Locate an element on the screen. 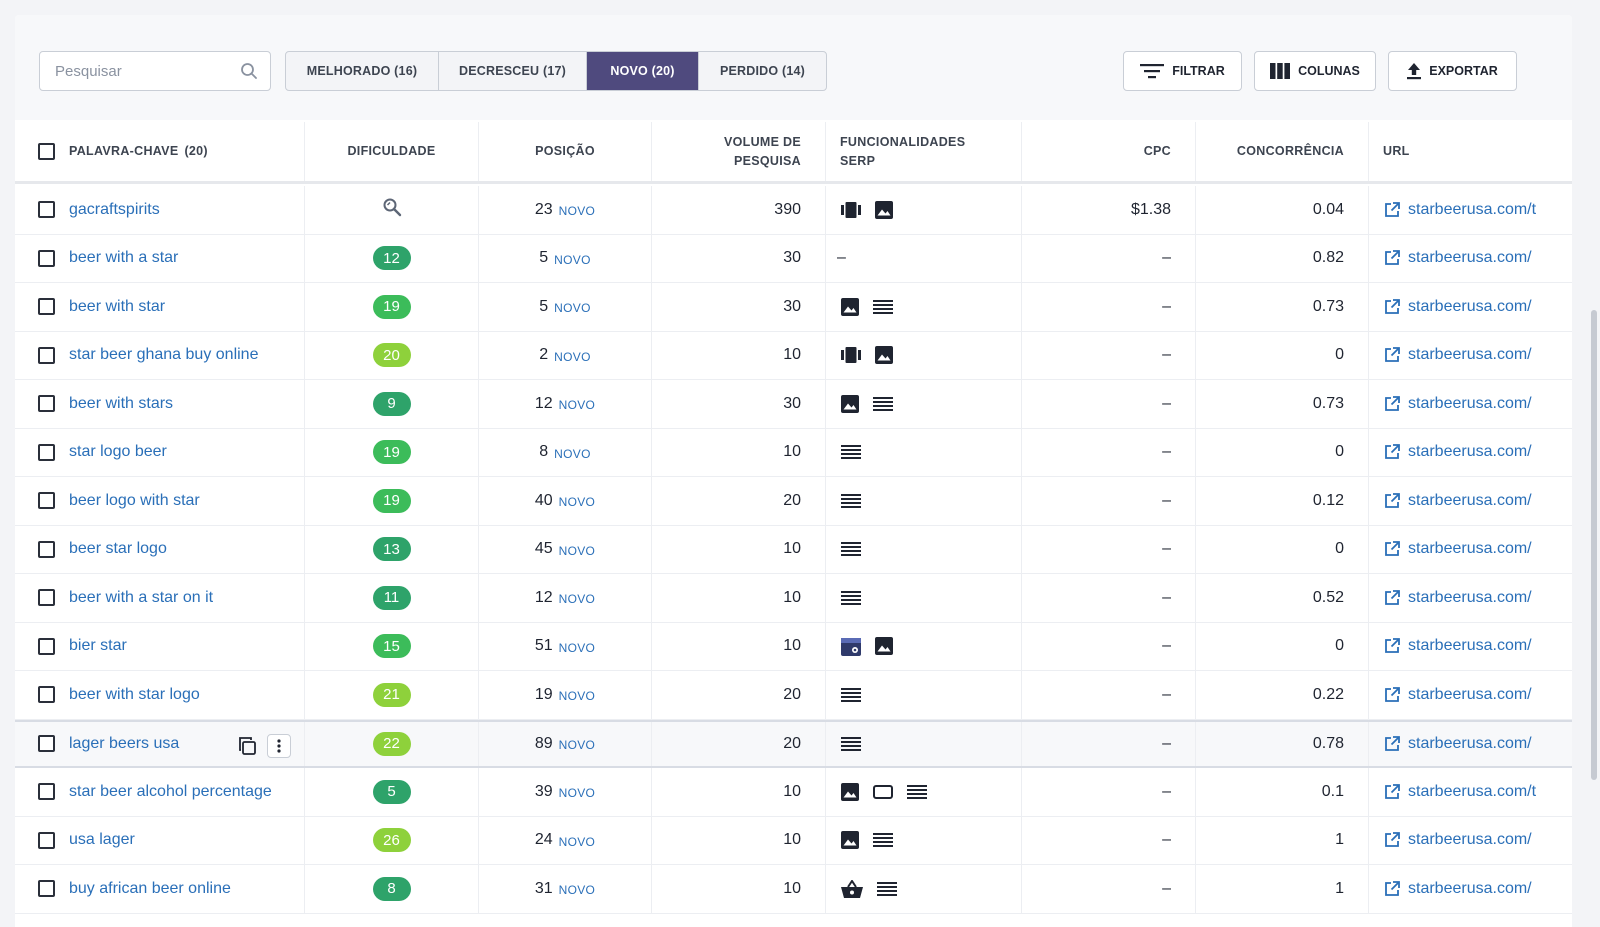 This screenshot has width=1600, height=927. local-pack-icon is located at coordinates (851, 646).